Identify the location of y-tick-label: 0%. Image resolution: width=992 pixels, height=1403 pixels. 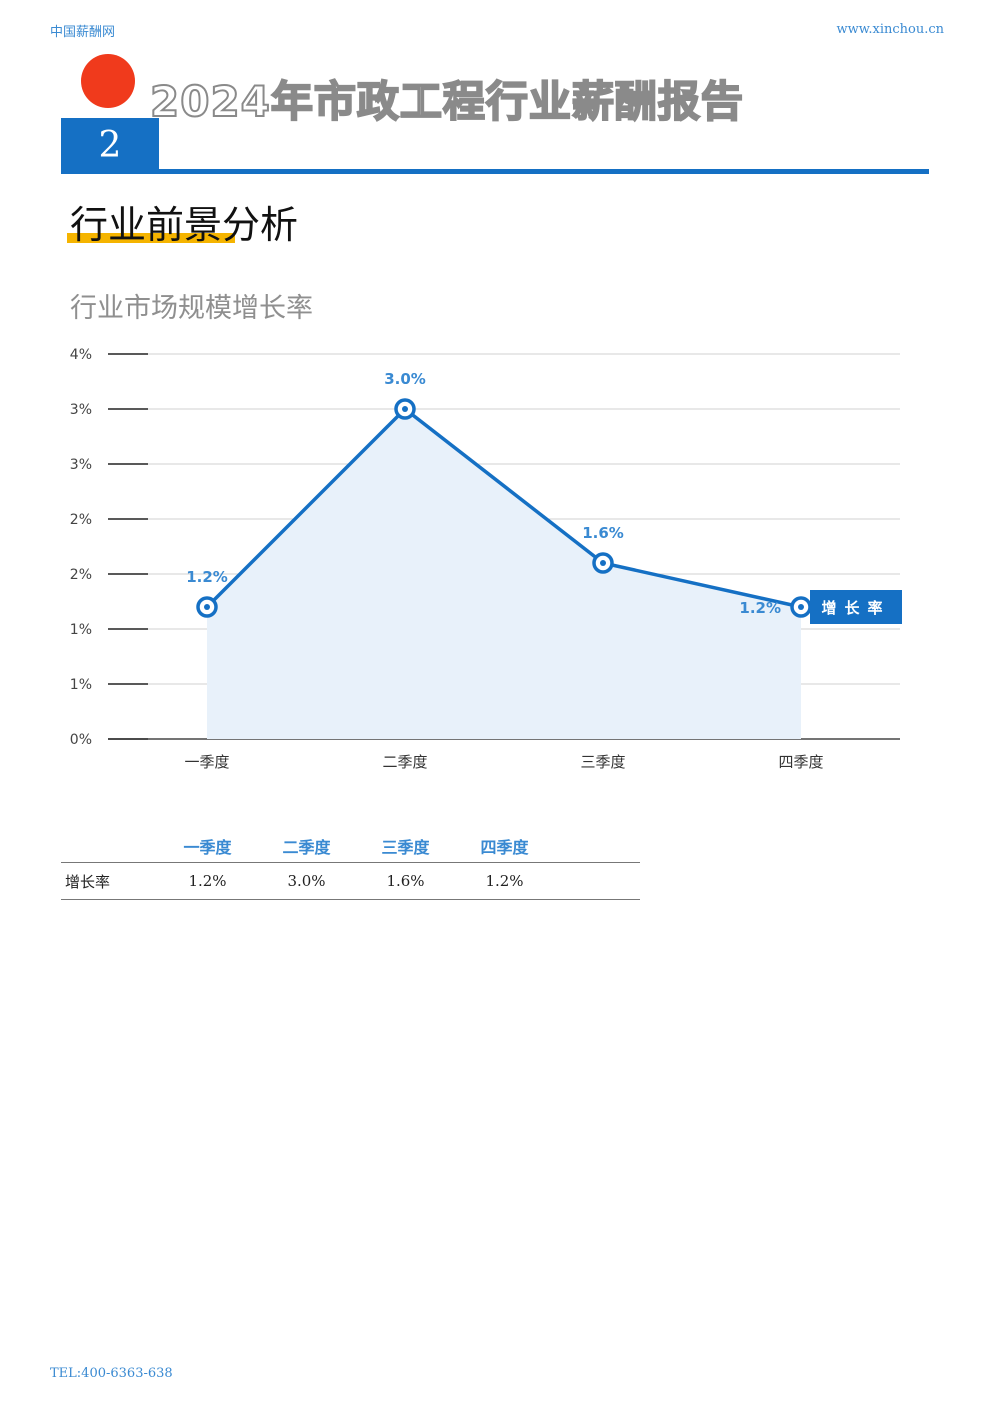
(81, 740).